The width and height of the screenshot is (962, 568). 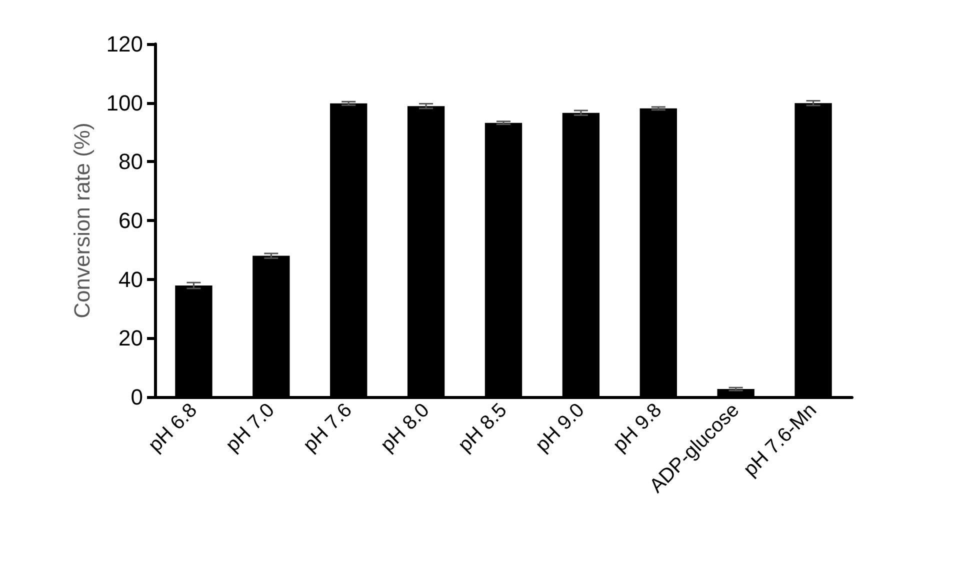 What do you see at coordinates (483, 427) in the screenshot?
I see `x-tick-label: pH 8.5` at bounding box center [483, 427].